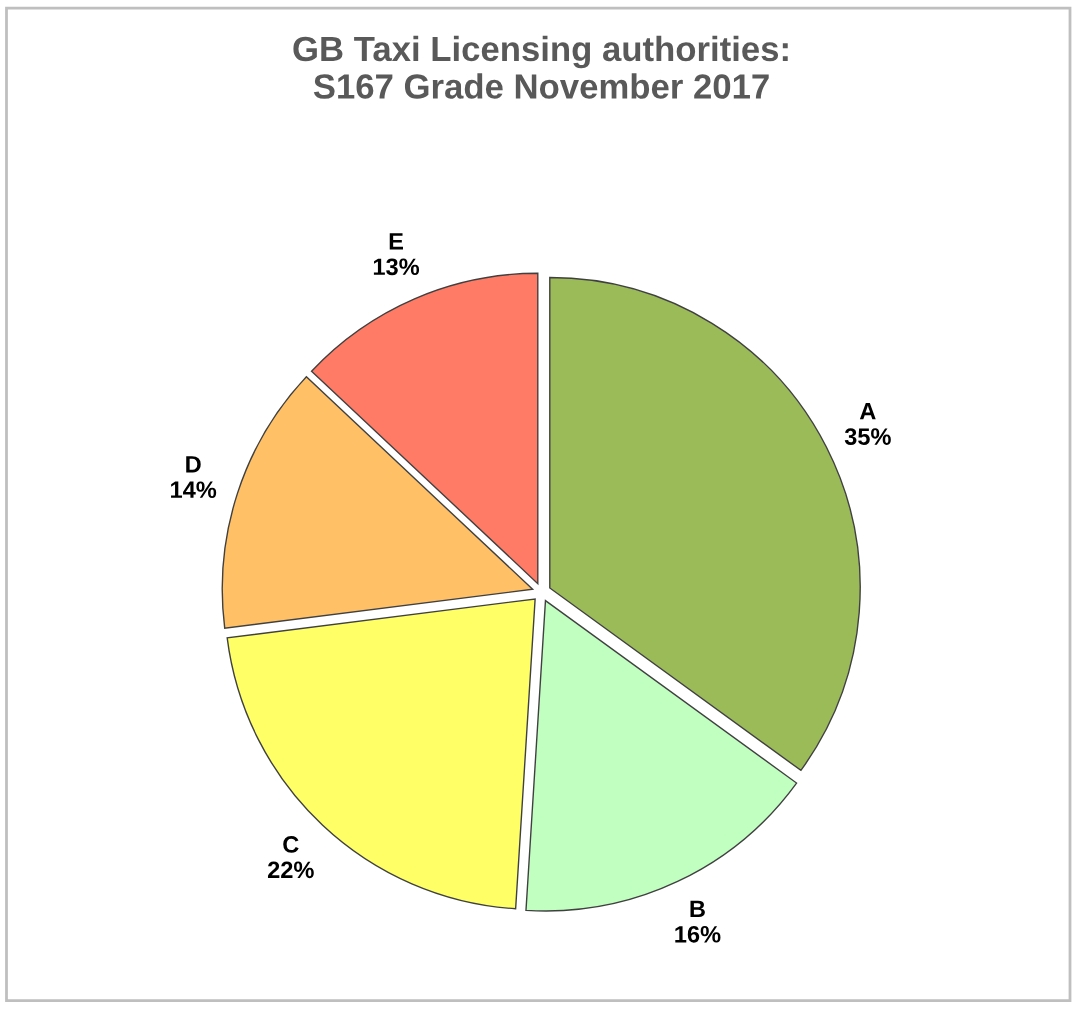 This screenshot has height=1021, width=1083. What do you see at coordinates (193, 464) in the screenshot?
I see `slice-label: D` at bounding box center [193, 464].